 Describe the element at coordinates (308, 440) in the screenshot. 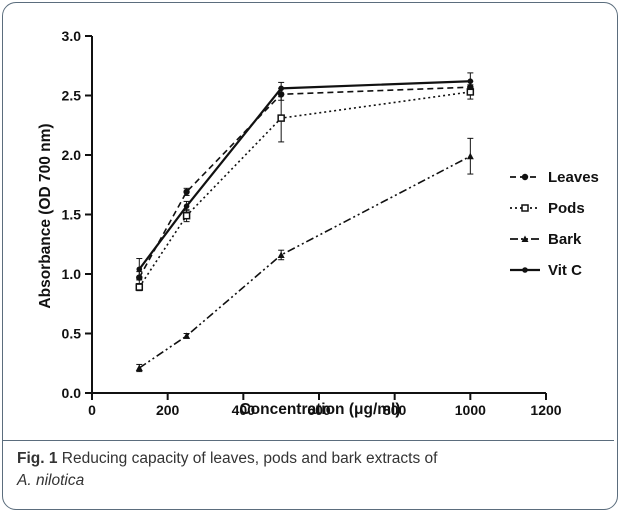

I see `caption-divider` at that location.